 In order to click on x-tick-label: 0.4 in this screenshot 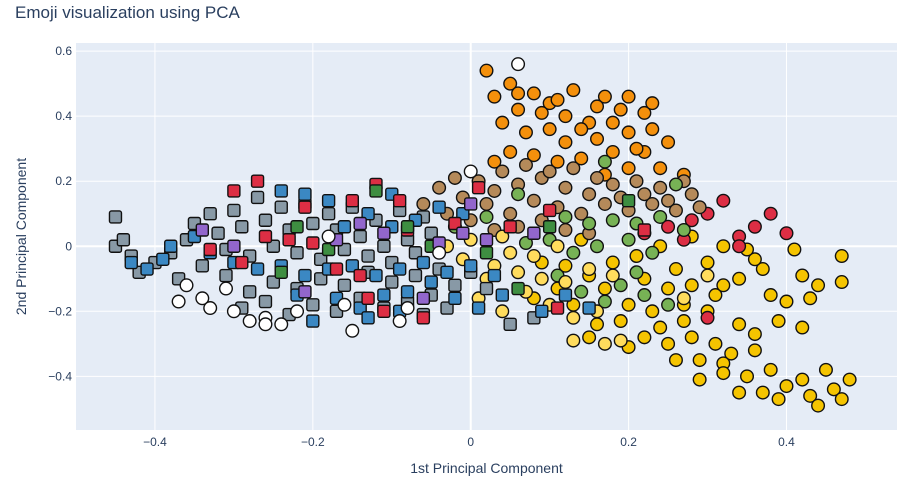, I will do `click(786, 442)`.